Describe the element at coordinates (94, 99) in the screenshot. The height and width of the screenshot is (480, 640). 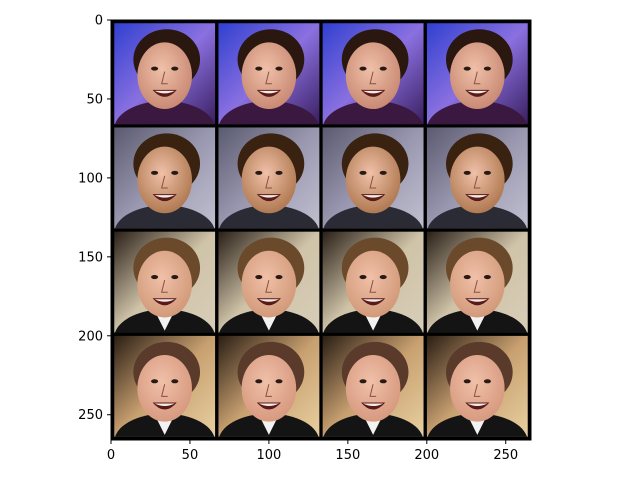
I see `y-tick-label: 50` at that location.